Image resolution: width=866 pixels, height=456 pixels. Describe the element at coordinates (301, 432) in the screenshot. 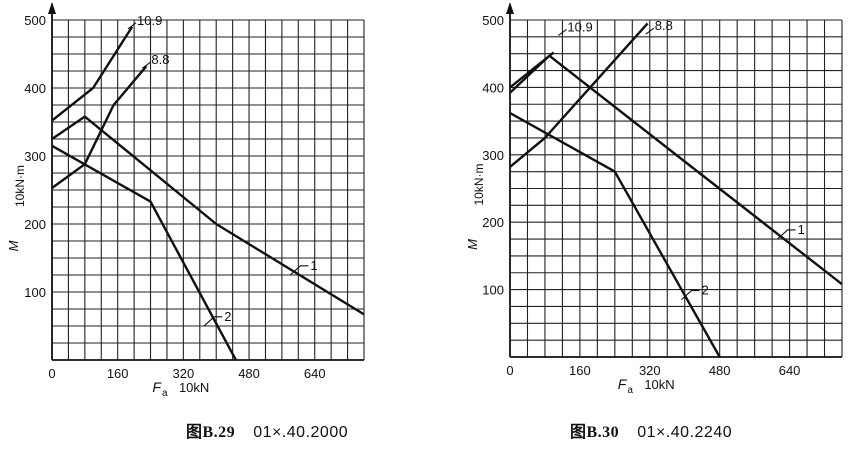

I see `caption-b29-code: 01×.40.2000` at that location.